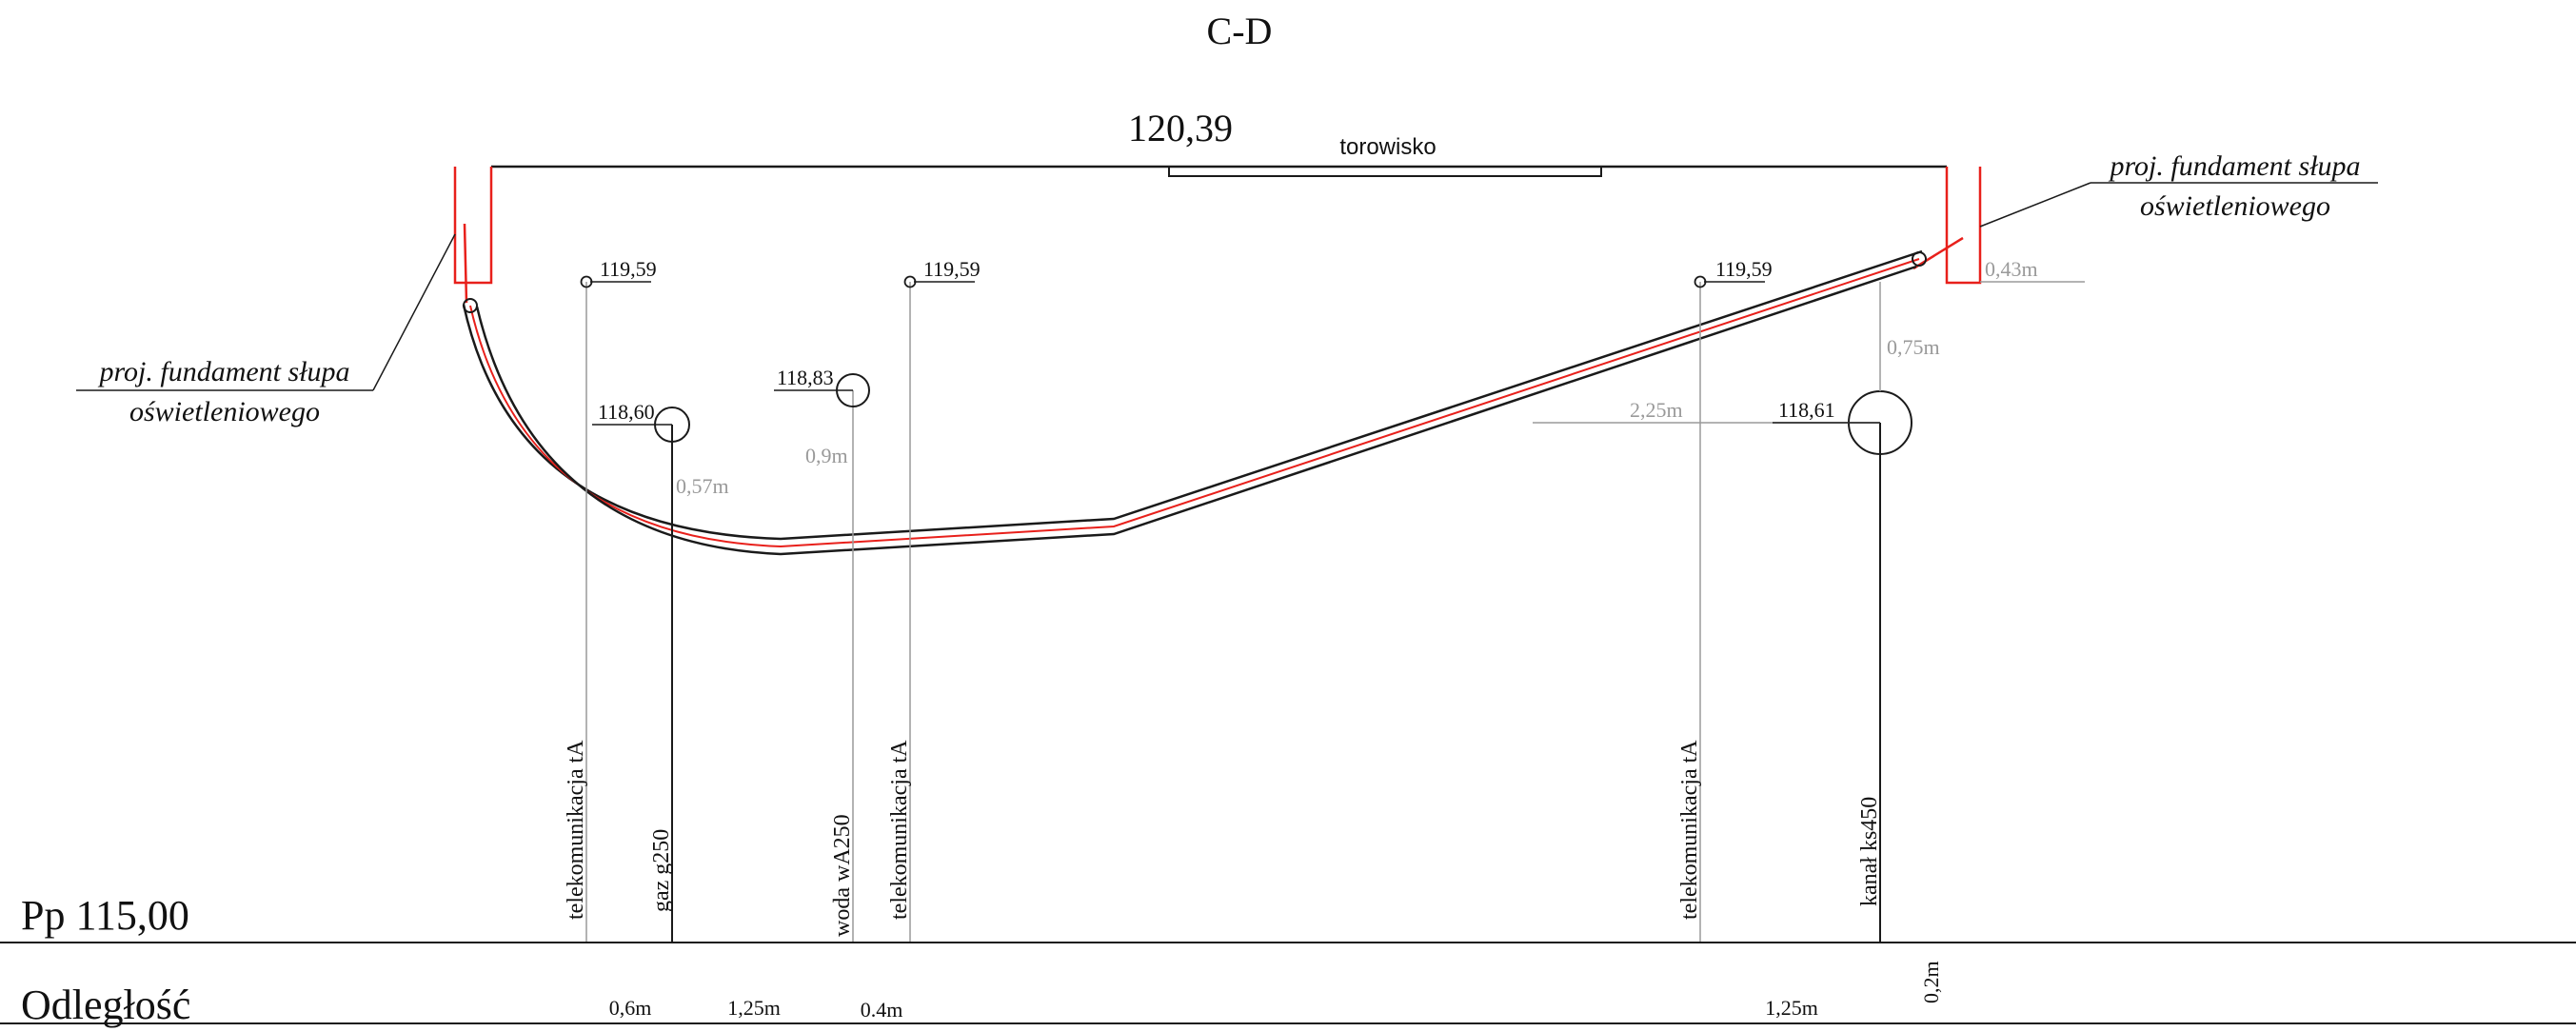 The height and width of the screenshot is (1032, 2576). I want to click on distance-label: Odległość, so click(105, 1005).